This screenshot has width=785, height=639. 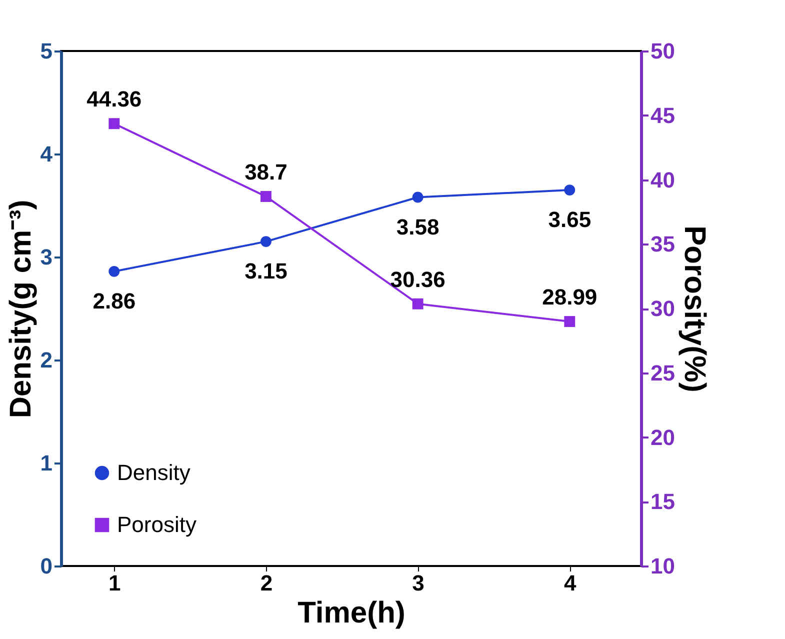 I want to click on data-label: 44.36, so click(x=114, y=99).